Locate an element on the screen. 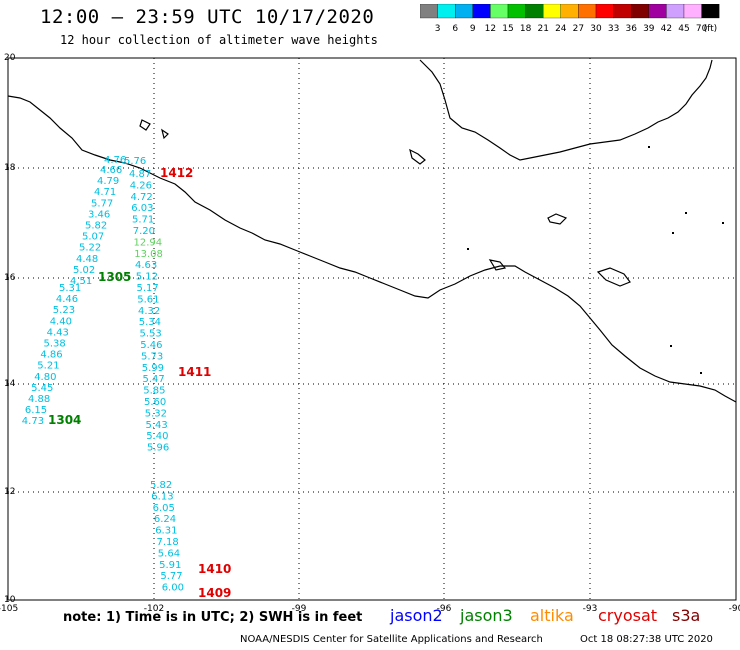 The image size is (740, 650). pass-time-label: 1304 is located at coordinates (64, 420).